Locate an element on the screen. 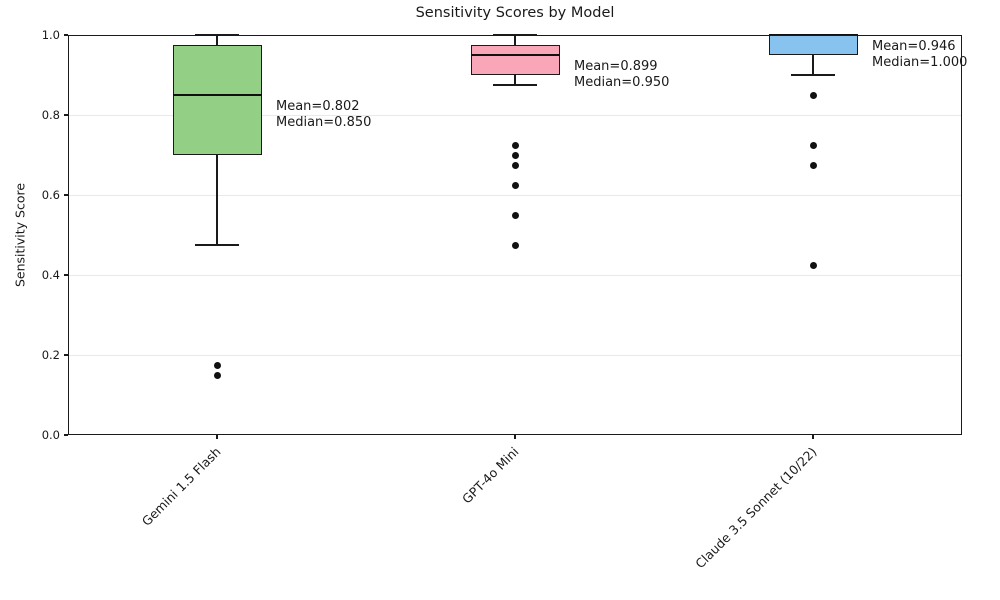 This screenshot has height=600, width=1000. annotation-claude-3-5-sonnet-10-22: Mean=0.946 Median=1.000 is located at coordinates (919, 55).